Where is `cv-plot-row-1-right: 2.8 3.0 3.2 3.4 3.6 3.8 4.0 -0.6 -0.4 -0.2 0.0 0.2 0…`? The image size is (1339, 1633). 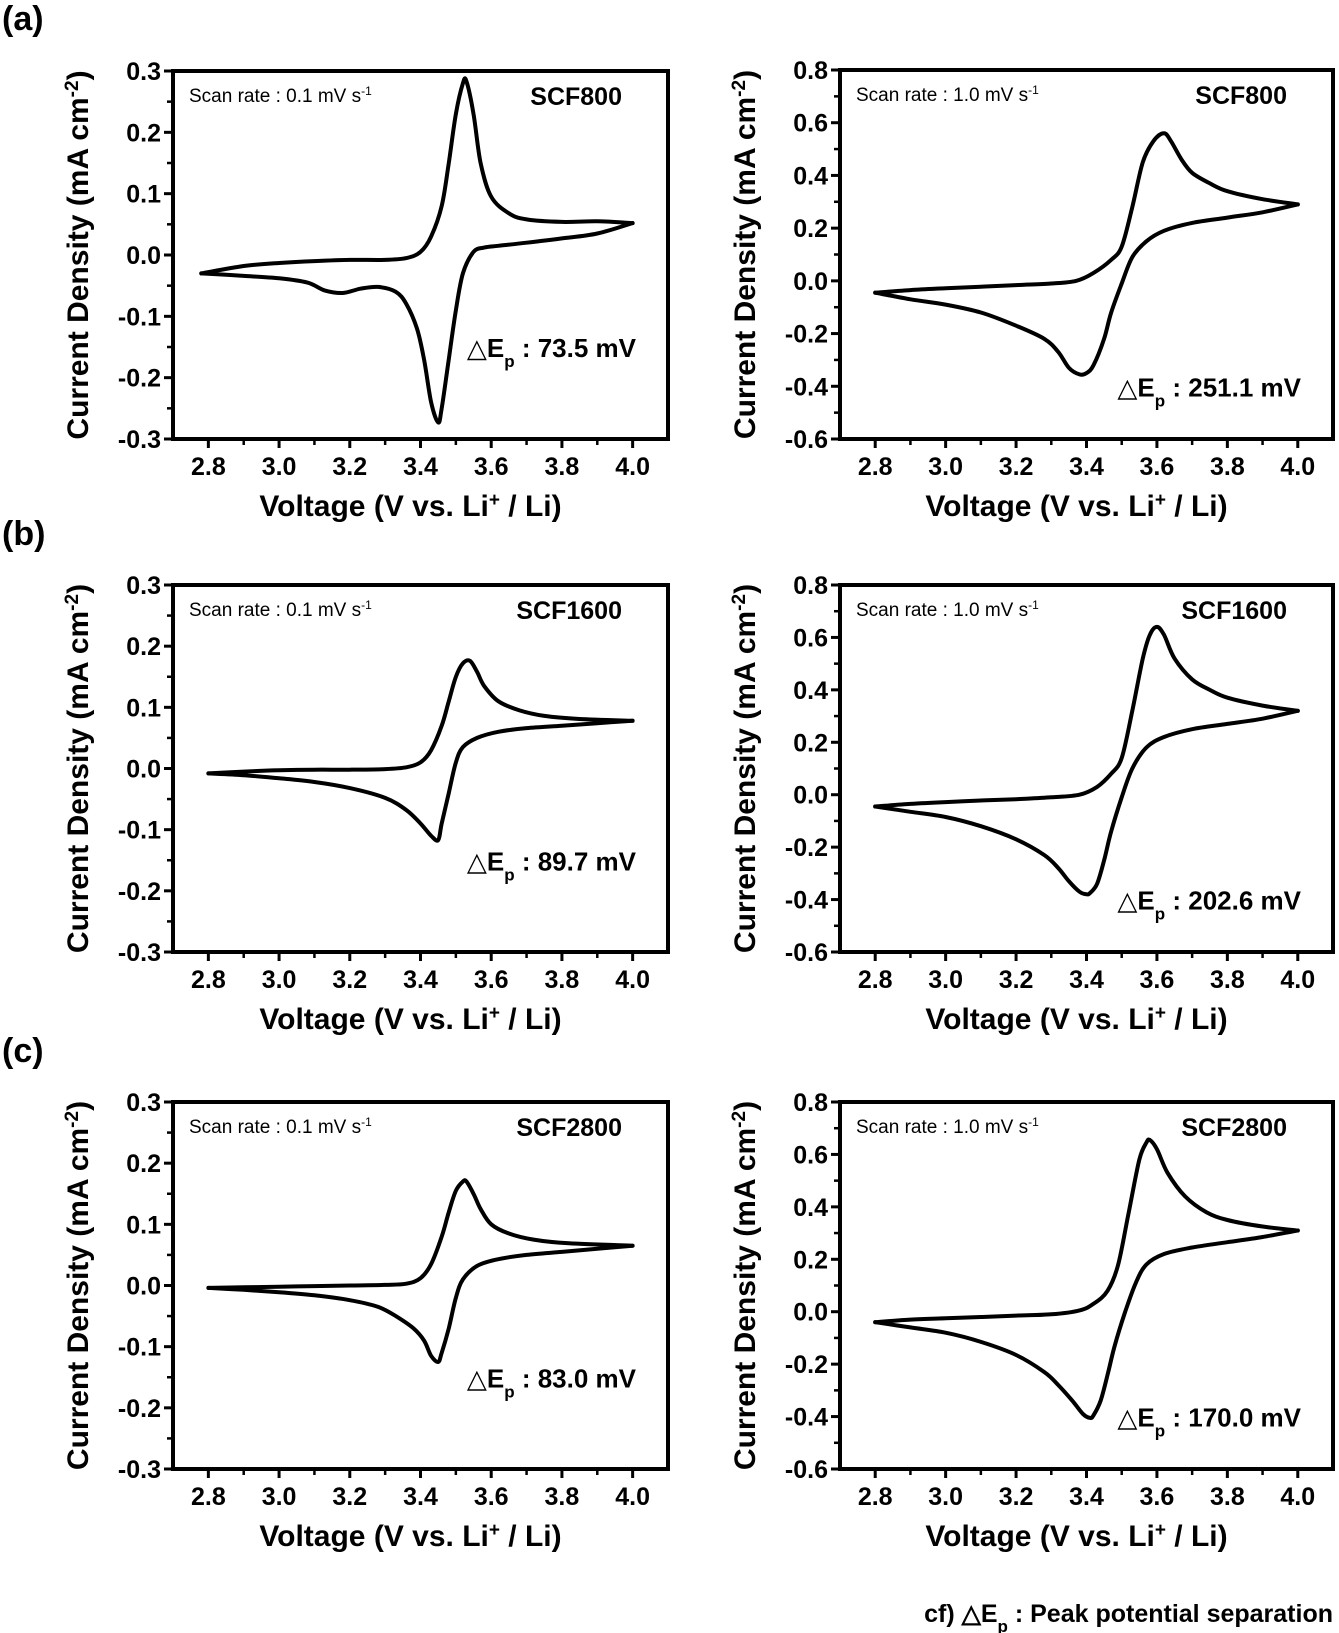
cv-plot-row-1-right: 2.8 3.0 3.2 3.4 3.6 3.8 4.0 -0.6 -0.4 -0.2 0.0 0.2 0… is located at coordinates (1032, 290).